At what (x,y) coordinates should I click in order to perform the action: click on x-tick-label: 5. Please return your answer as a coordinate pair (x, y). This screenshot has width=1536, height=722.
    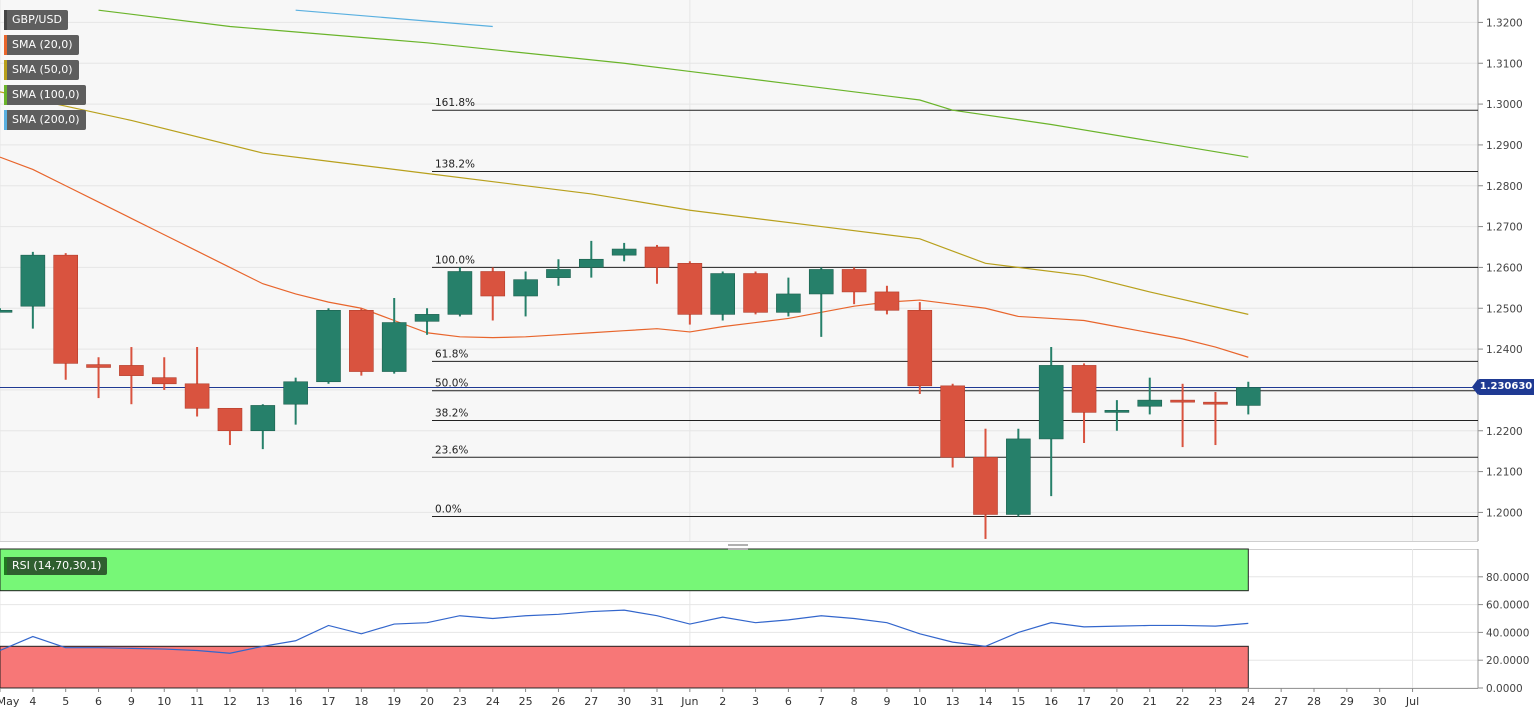
    Looking at the image, I should click on (65, 701).